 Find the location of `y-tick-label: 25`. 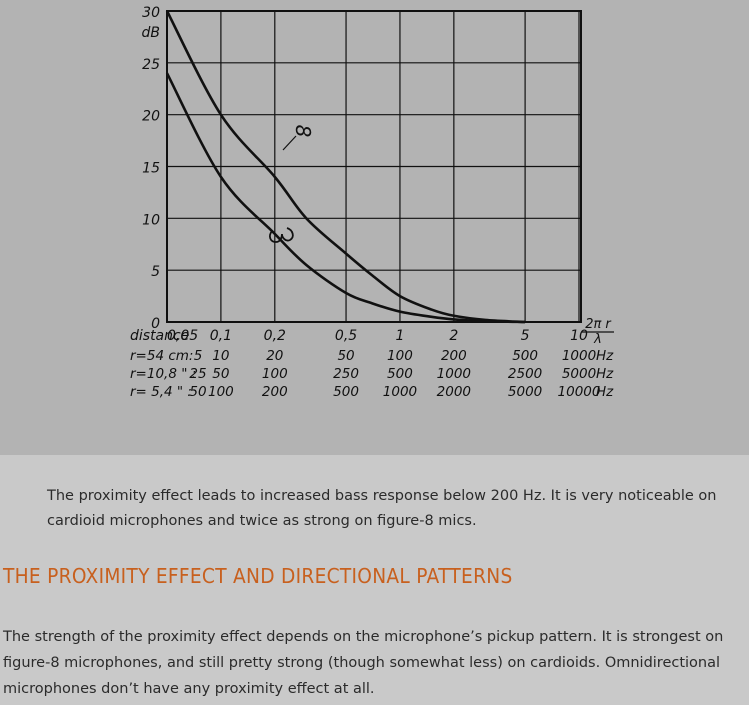

y-tick-label: 25 is located at coordinates (151, 65).